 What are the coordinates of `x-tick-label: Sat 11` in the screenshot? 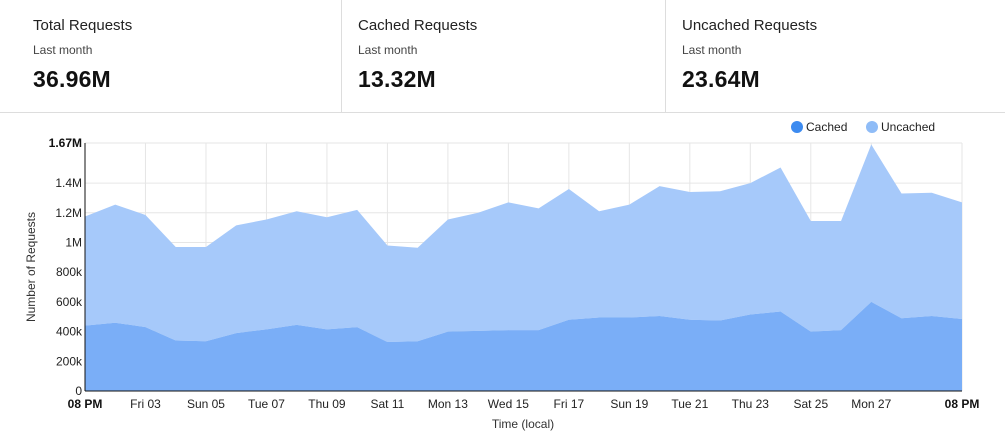 It's located at (388, 404).